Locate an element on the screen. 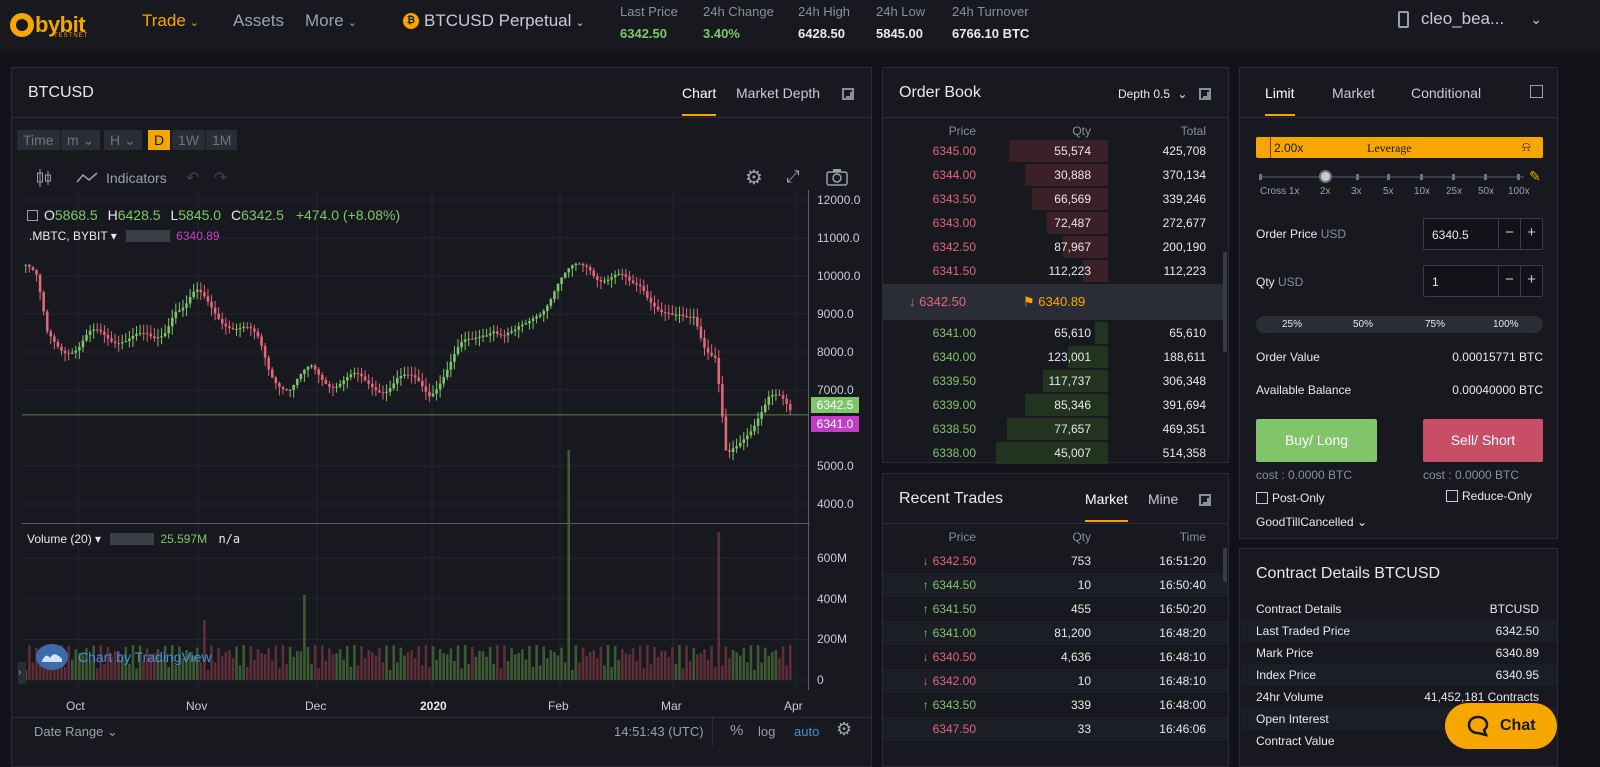  bid-row: 6338.50 77,657 469,351 is located at coordinates (1055, 429).